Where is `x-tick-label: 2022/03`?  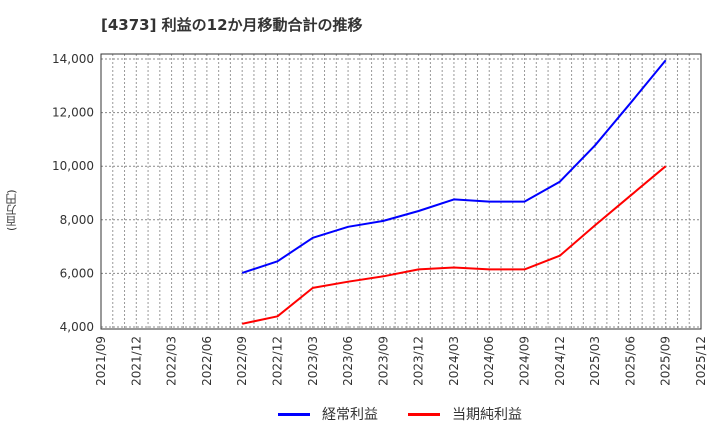
x-tick-label: 2022/03 is located at coordinates (172, 361).